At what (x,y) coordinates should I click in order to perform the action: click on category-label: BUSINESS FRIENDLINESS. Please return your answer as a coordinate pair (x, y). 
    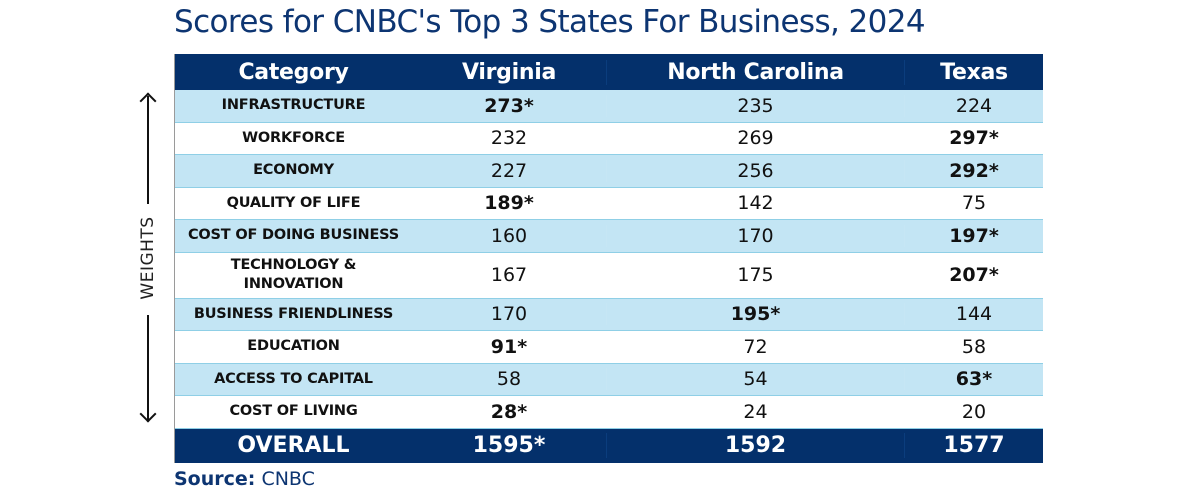
    Looking at the image, I should click on (293, 313).